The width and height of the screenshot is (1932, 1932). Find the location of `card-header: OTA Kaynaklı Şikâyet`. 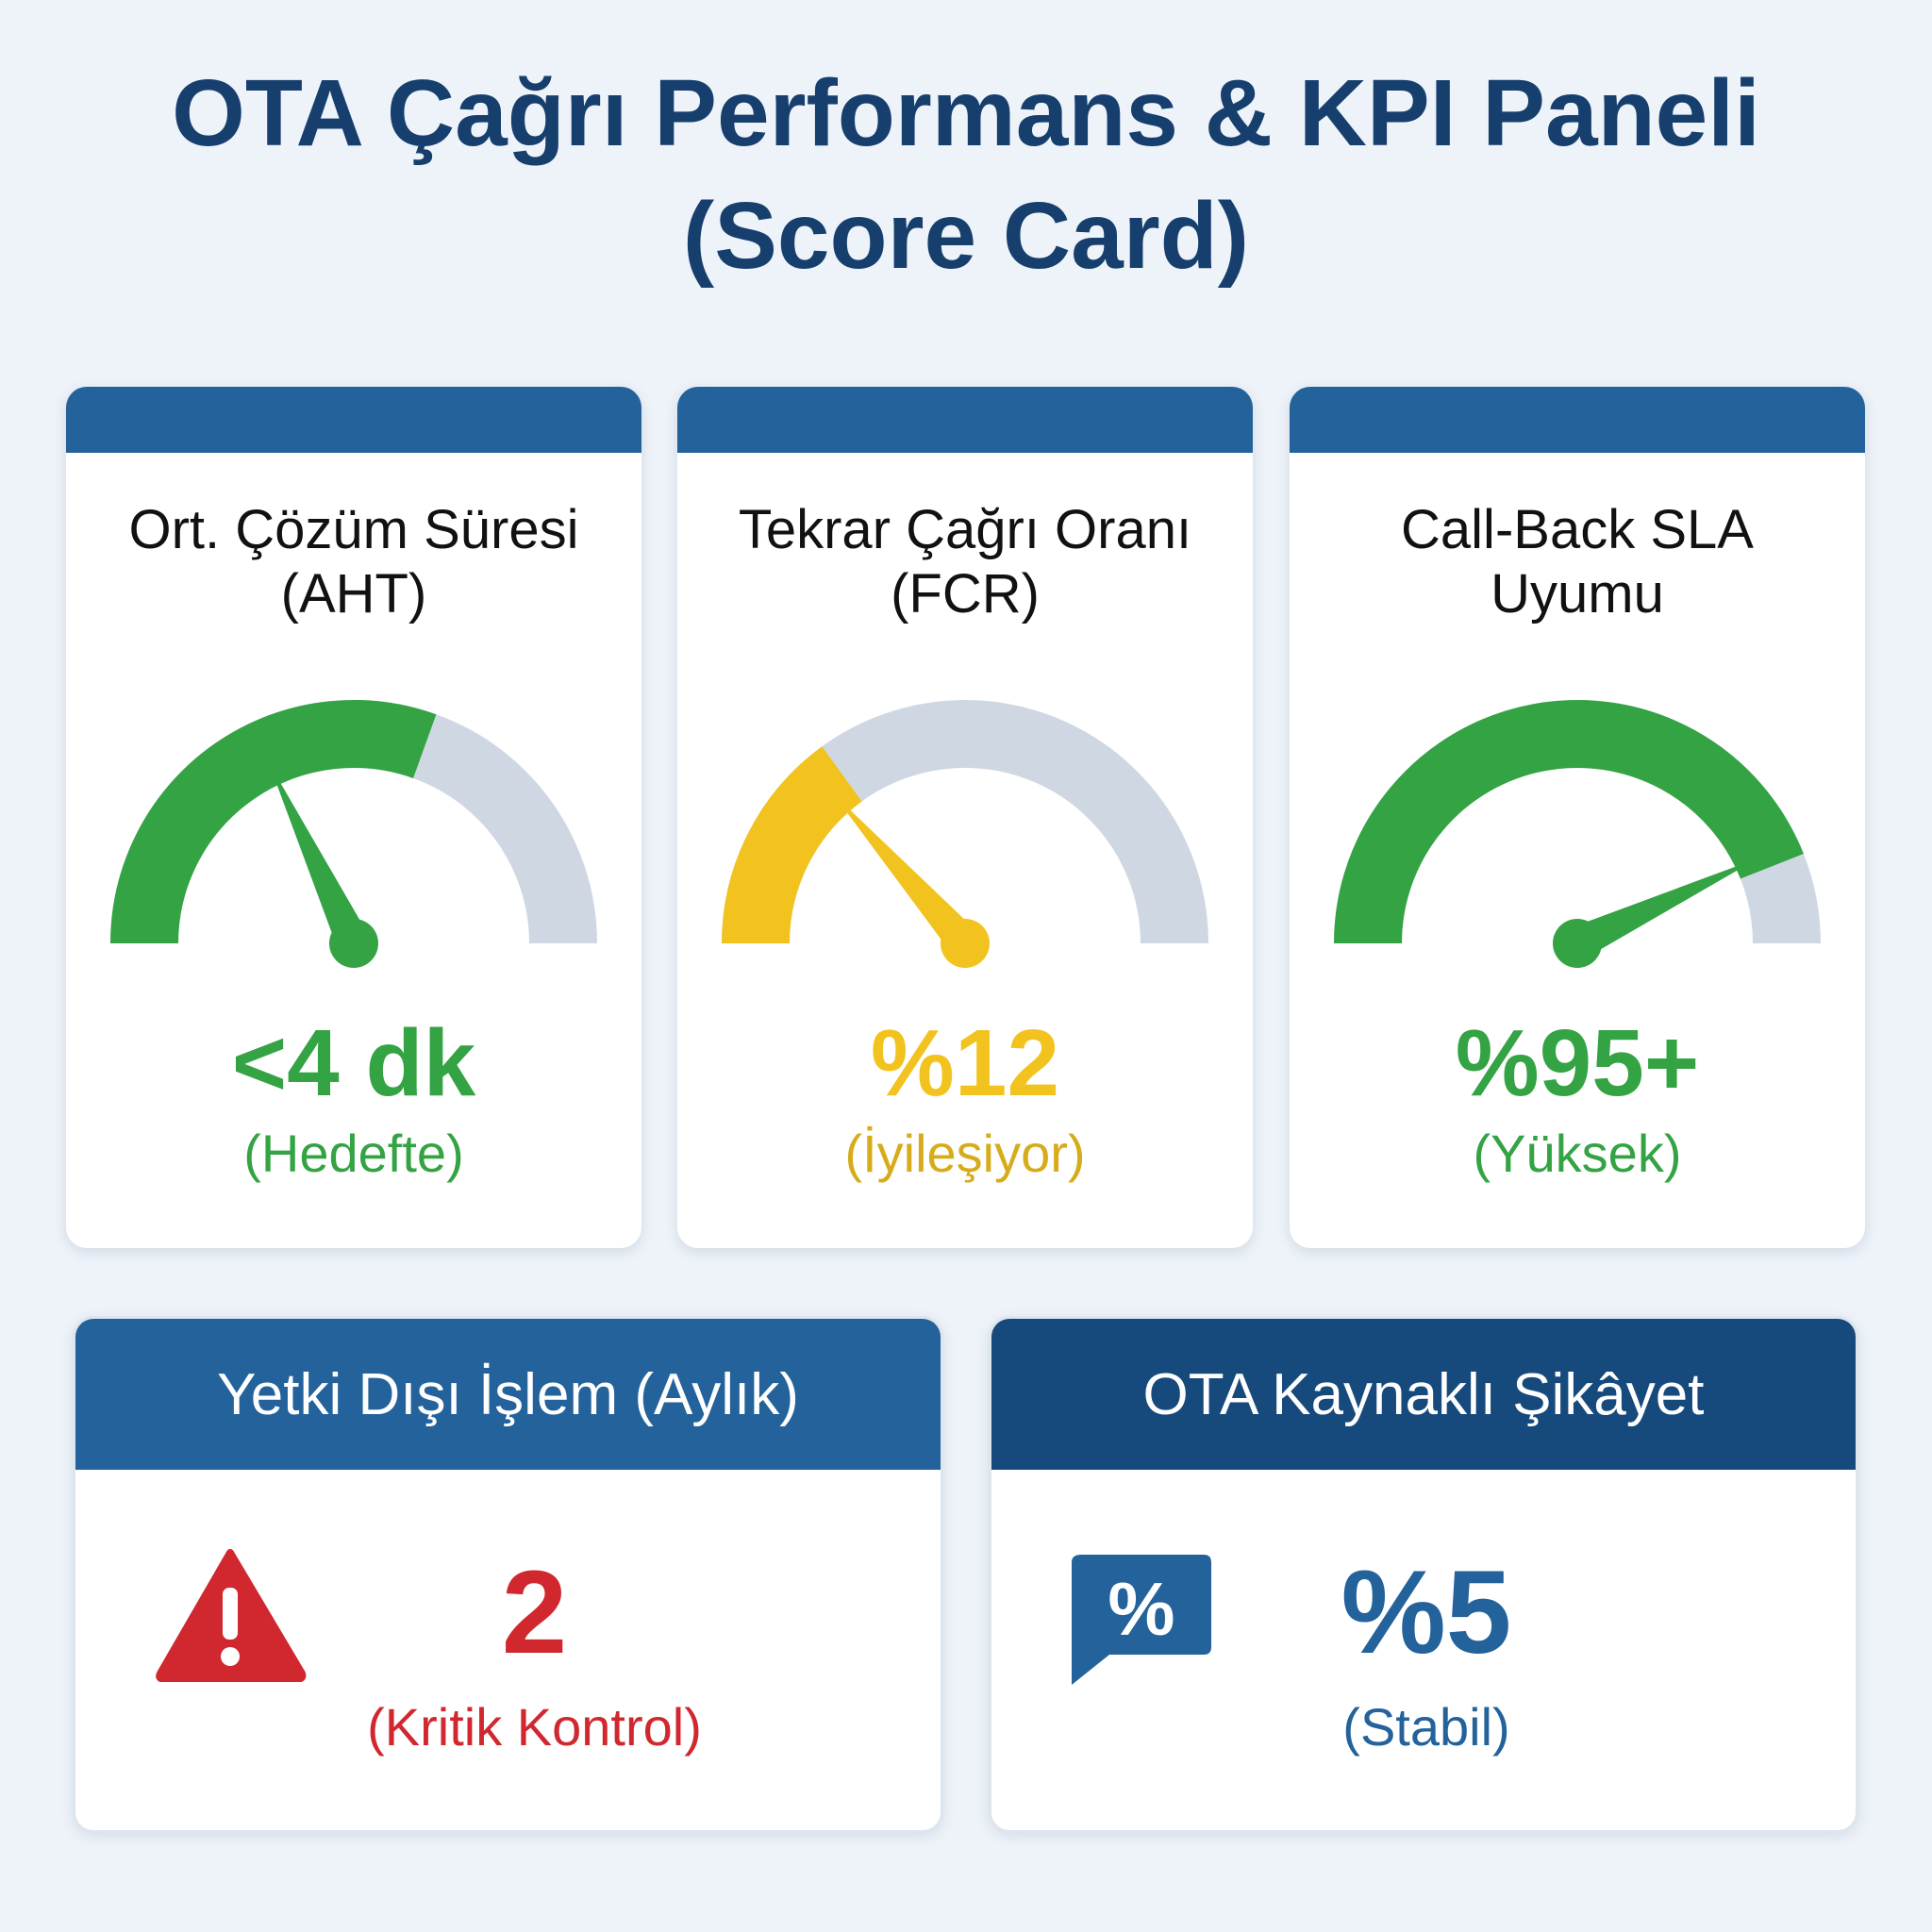

card-header: OTA Kaynaklı Şikâyet is located at coordinates (1424, 1395).